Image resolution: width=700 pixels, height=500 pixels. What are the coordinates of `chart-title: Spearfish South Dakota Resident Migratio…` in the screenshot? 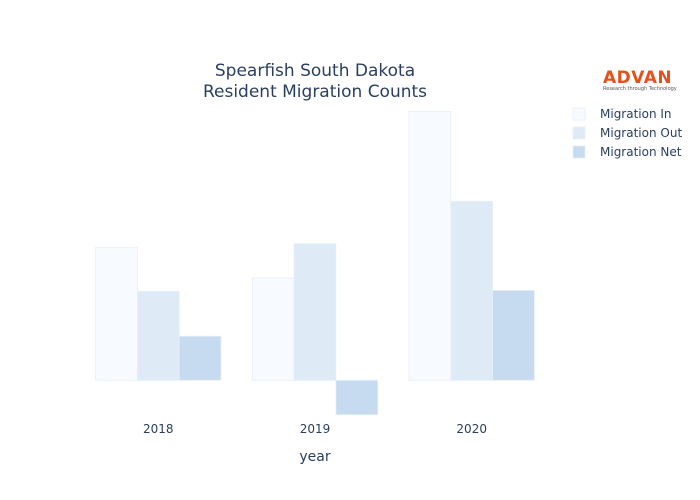 It's located at (315, 81).